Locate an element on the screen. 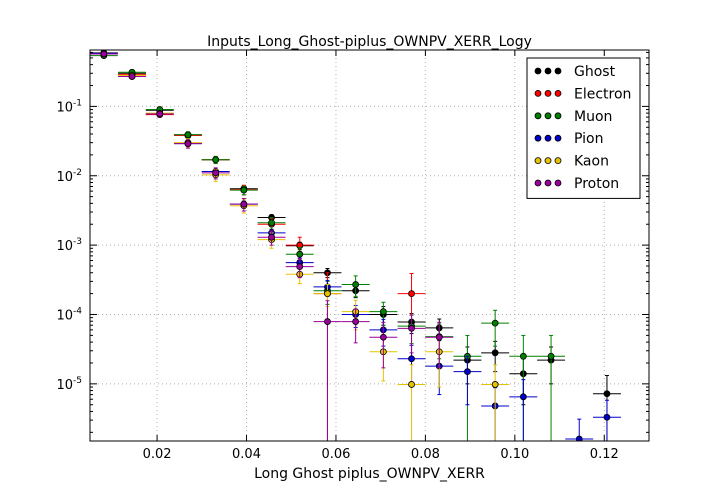 This screenshot has width=720, height=504. legend-entry-ghost: Ghost is located at coordinates (575, 72).